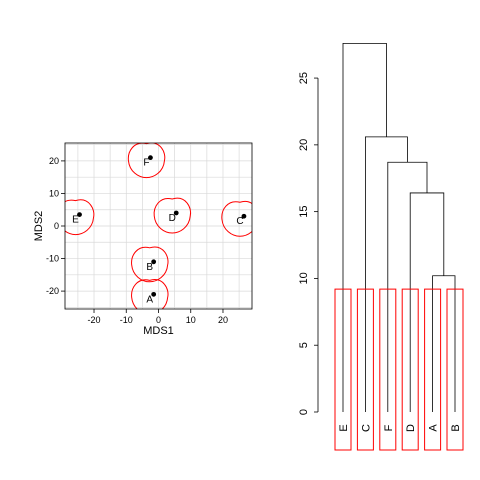 This screenshot has width=480, height=480. What do you see at coordinates (455, 369) in the screenshot?
I see `cluster-box-B` at bounding box center [455, 369].